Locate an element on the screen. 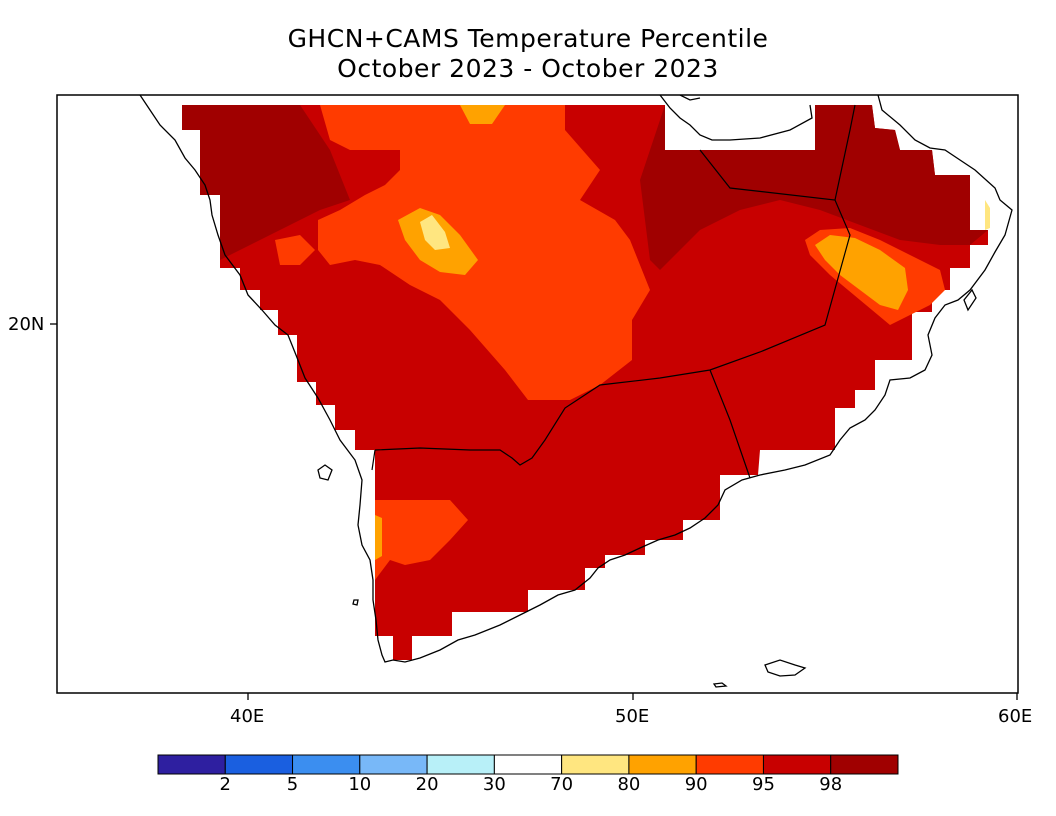 The height and width of the screenshot is (816, 1056). region-p70-80-north is located at coordinates (435, 232).